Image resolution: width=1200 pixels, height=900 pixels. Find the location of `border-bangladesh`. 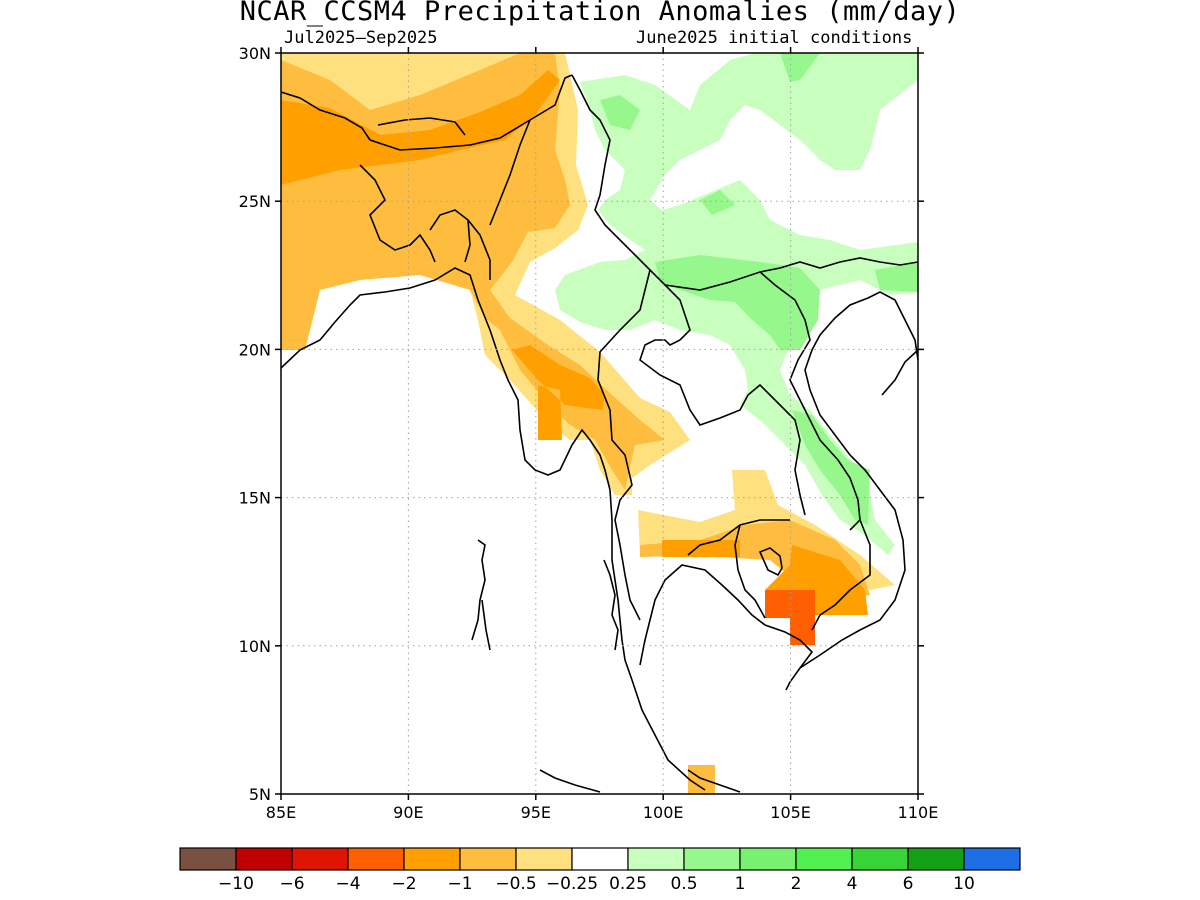

border-bangladesh is located at coordinates (415, 213).